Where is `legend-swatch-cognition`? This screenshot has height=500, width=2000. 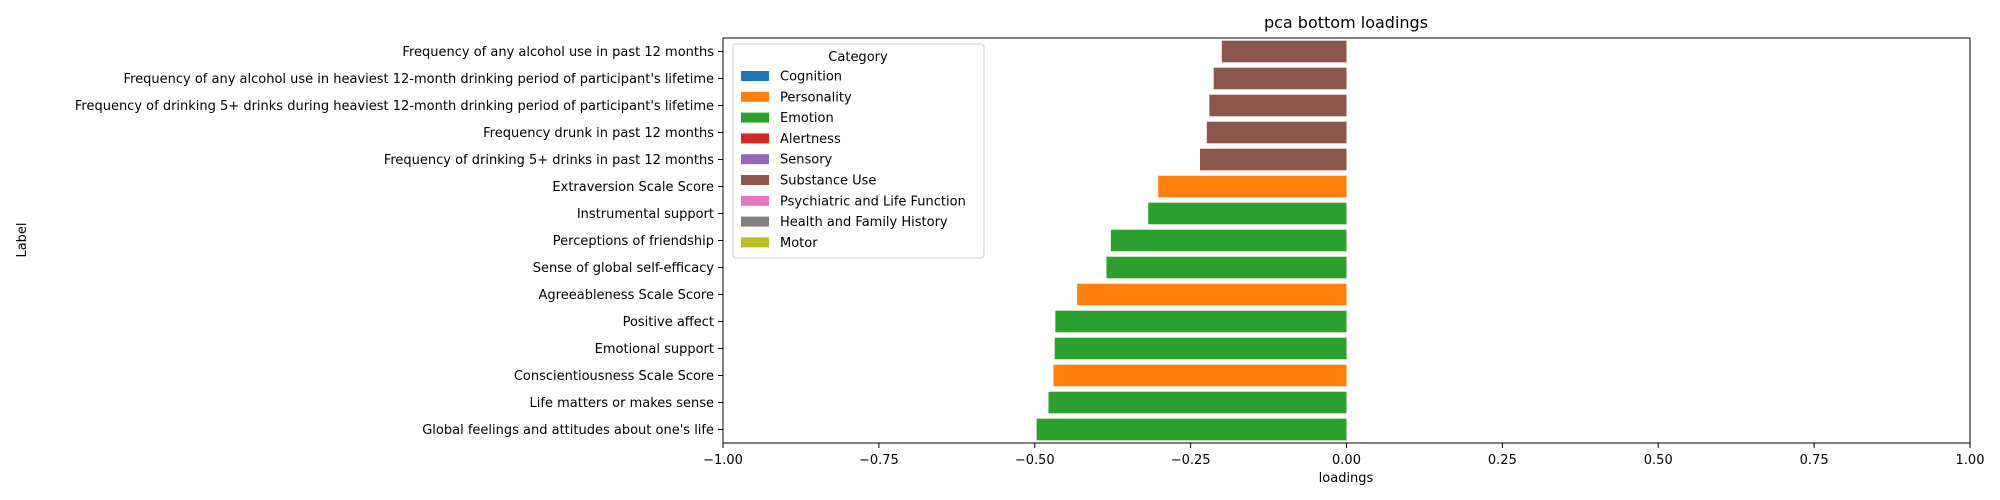 legend-swatch-cognition is located at coordinates (755, 76).